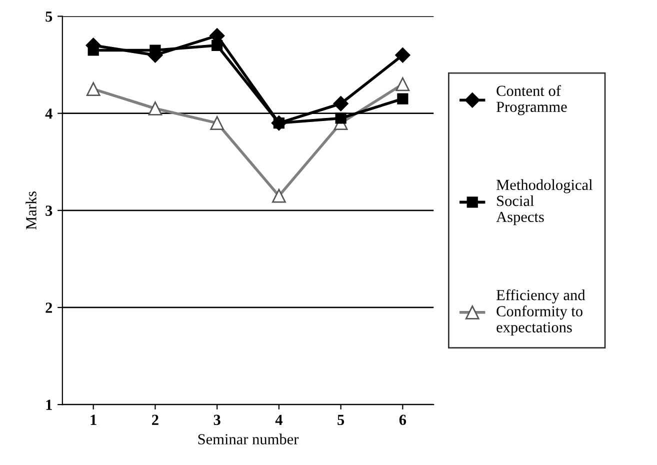 The height and width of the screenshot is (465, 657). What do you see at coordinates (217, 420) in the screenshot?
I see `x-tick-label: 3` at bounding box center [217, 420].